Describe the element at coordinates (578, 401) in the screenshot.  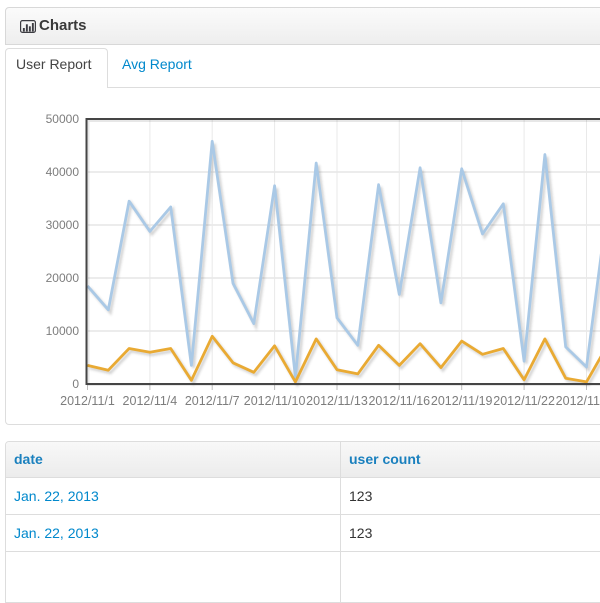
I see `svg-text: 2012/11/25` at that location.